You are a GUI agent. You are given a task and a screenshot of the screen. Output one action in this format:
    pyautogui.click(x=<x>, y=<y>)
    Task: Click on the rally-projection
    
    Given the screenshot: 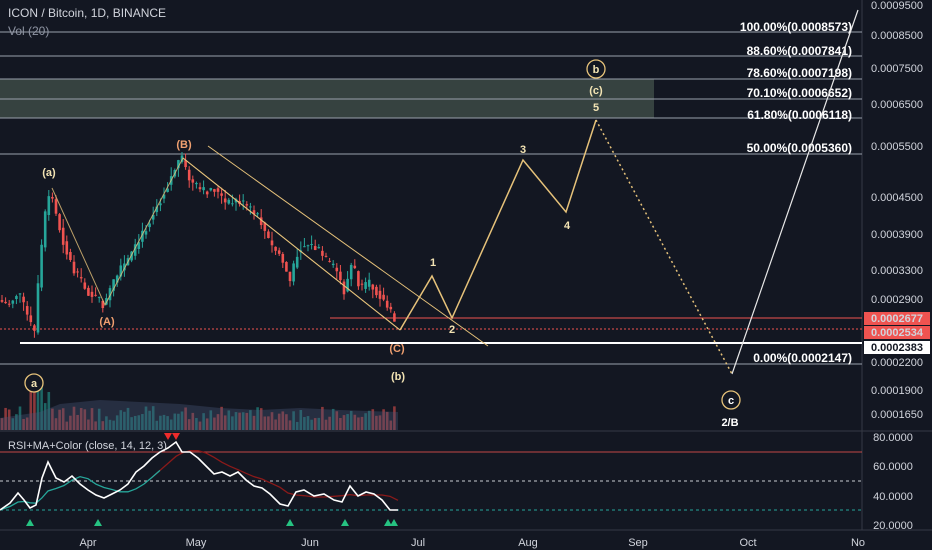 What is the action you would take?
    pyautogui.click(x=795, y=192)
    